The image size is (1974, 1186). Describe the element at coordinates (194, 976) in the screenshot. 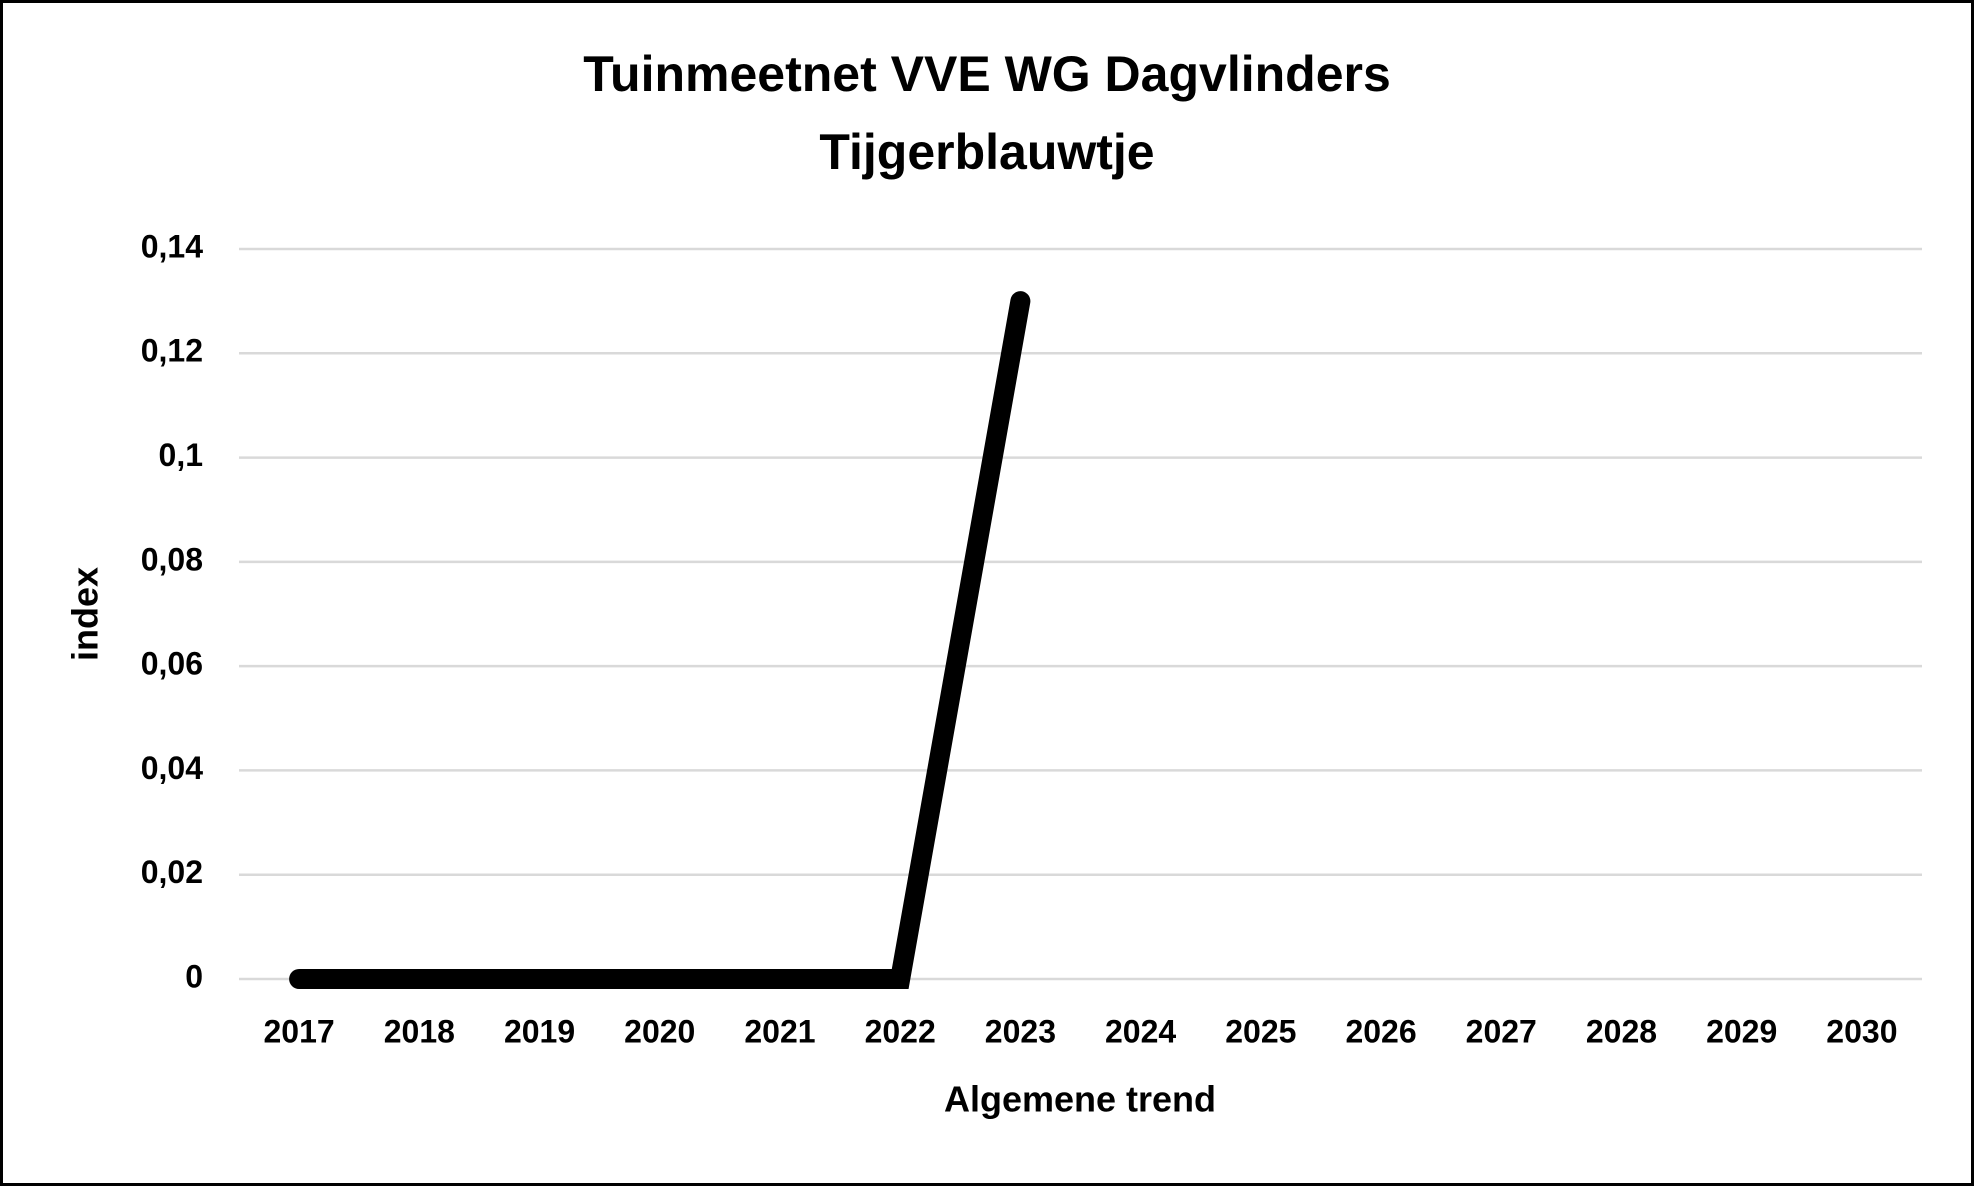

I see `y-tick-label: 0` at that location.